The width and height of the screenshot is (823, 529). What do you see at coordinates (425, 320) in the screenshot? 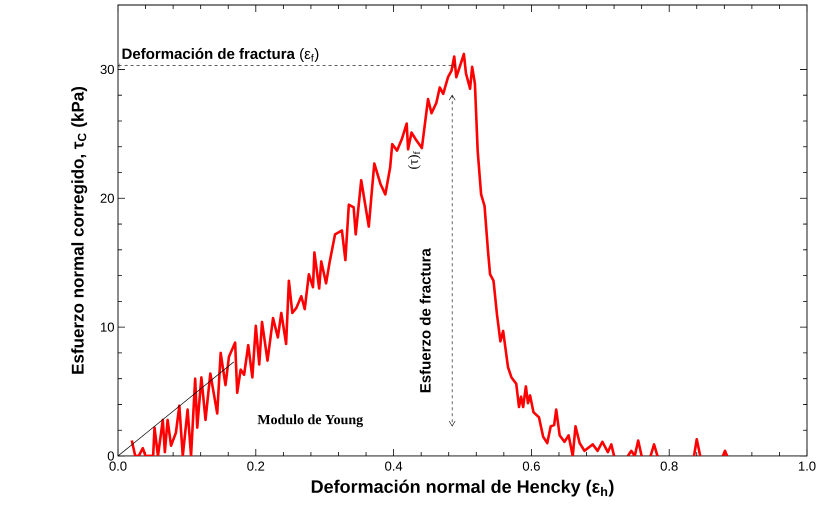
I see `ref-line-label: Esfuerzo de fractura` at bounding box center [425, 320].